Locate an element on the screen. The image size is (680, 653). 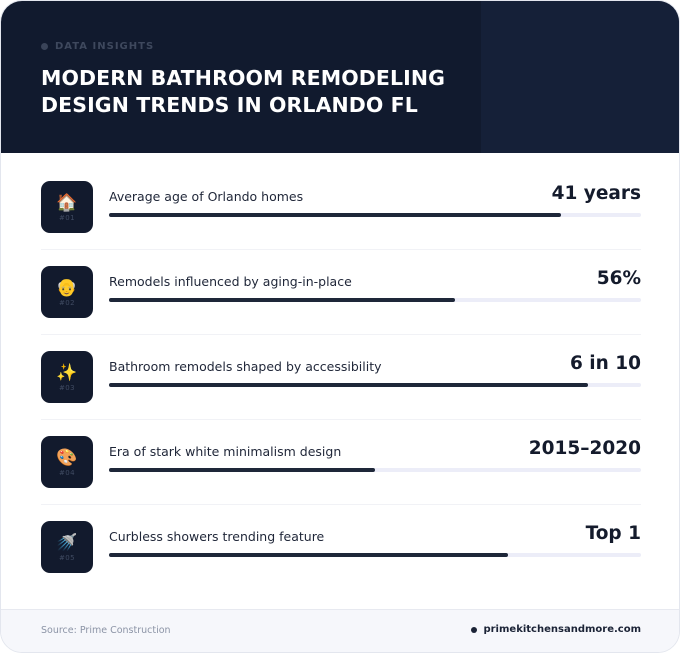
stat-code: #02 is located at coordinates (67, 302).